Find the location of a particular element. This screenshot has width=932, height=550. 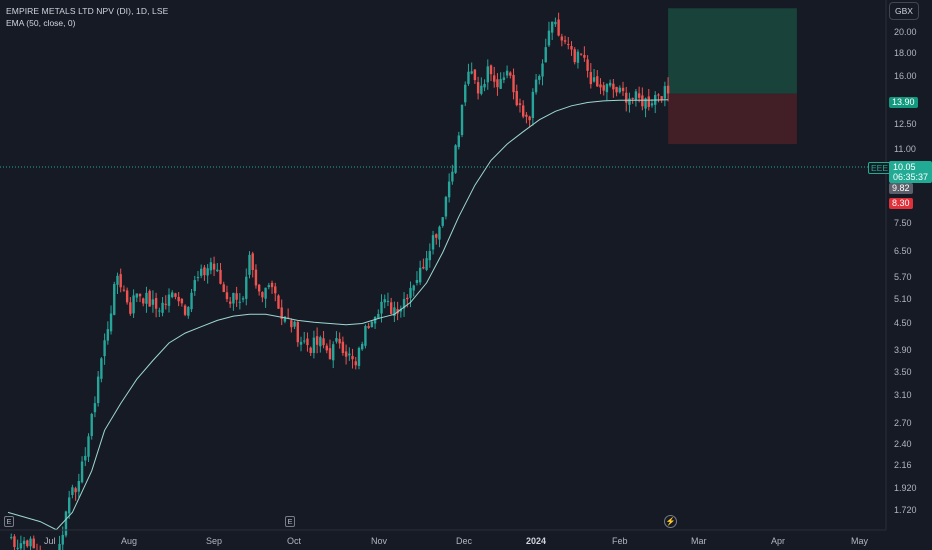

chart-title: EMPIRE METALS LTD NPV (DI), 1D, LSE is located at coordinates (87, 11).